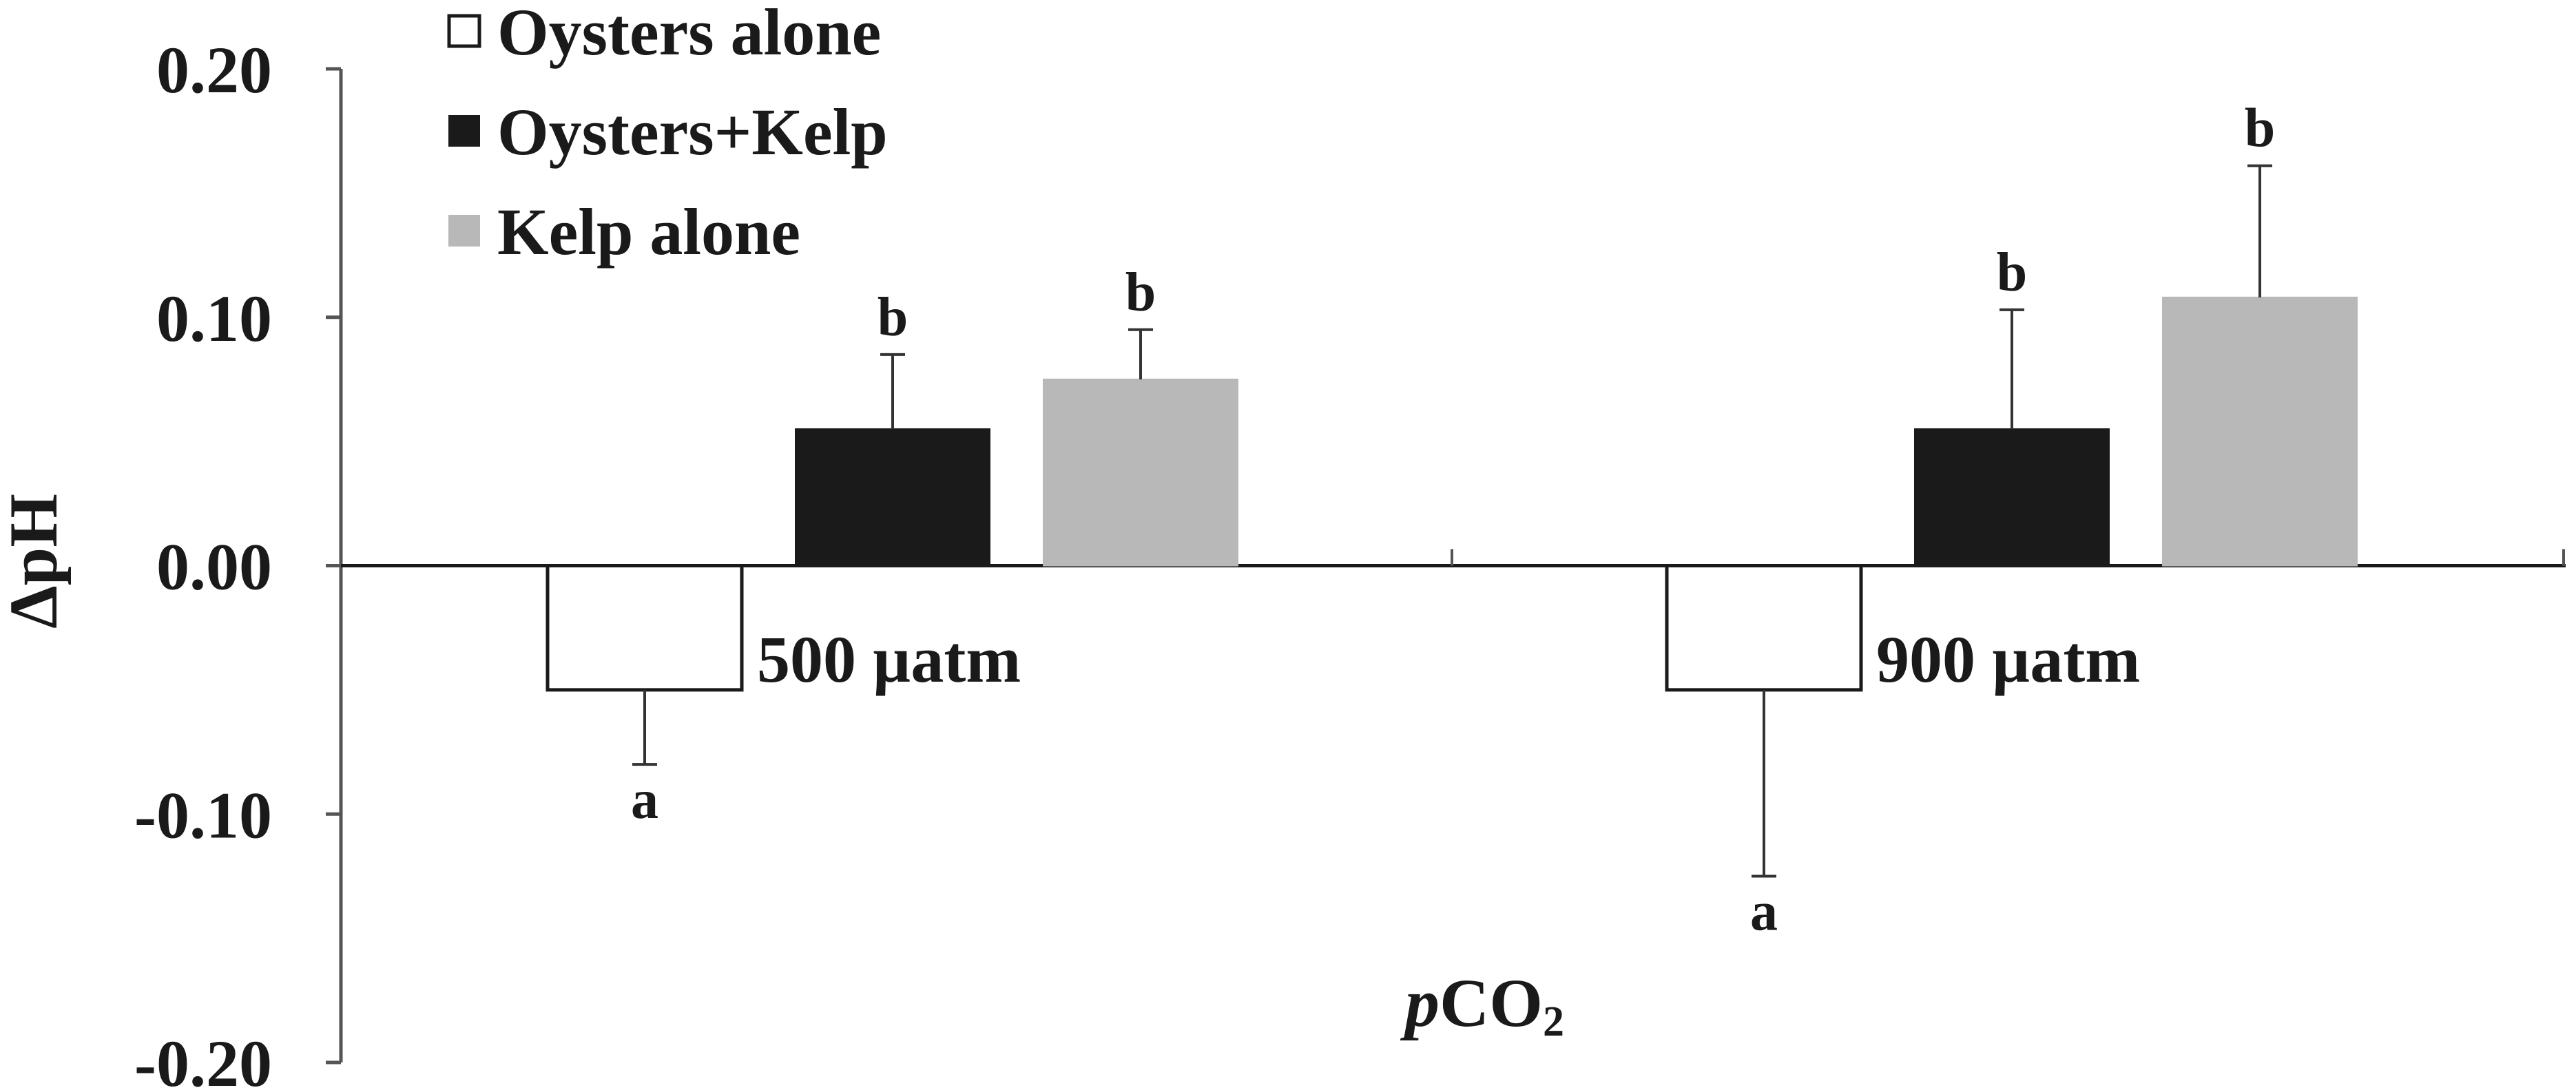 This screenshot has height=1090, width=2576. What do you see at coordinates (648, 232) in the screenshot?
I see `legend-label: Kelp alone` at bounding box center [648, 232].